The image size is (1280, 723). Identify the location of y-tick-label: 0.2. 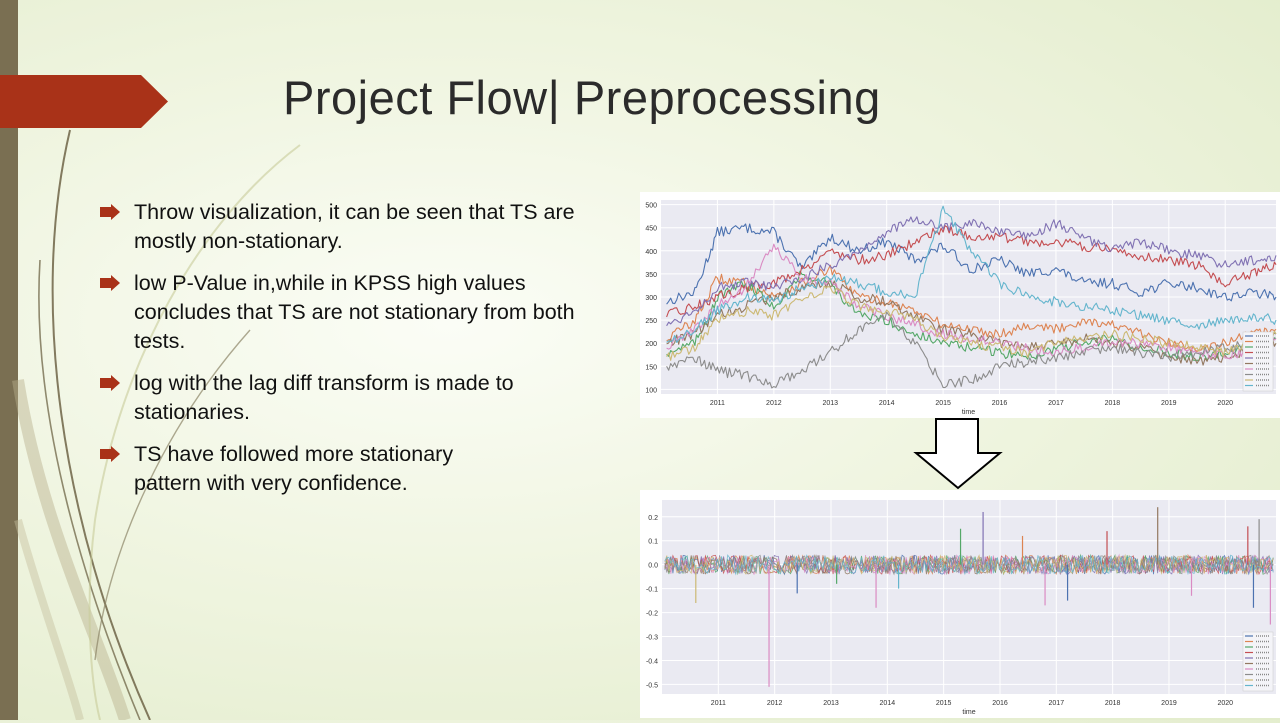
(653, 518).